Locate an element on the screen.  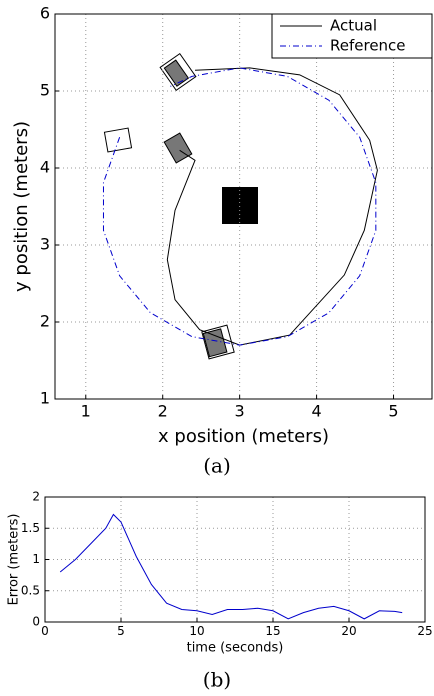
y-tick-label: 1.5 is located at coordinates (30, 528).